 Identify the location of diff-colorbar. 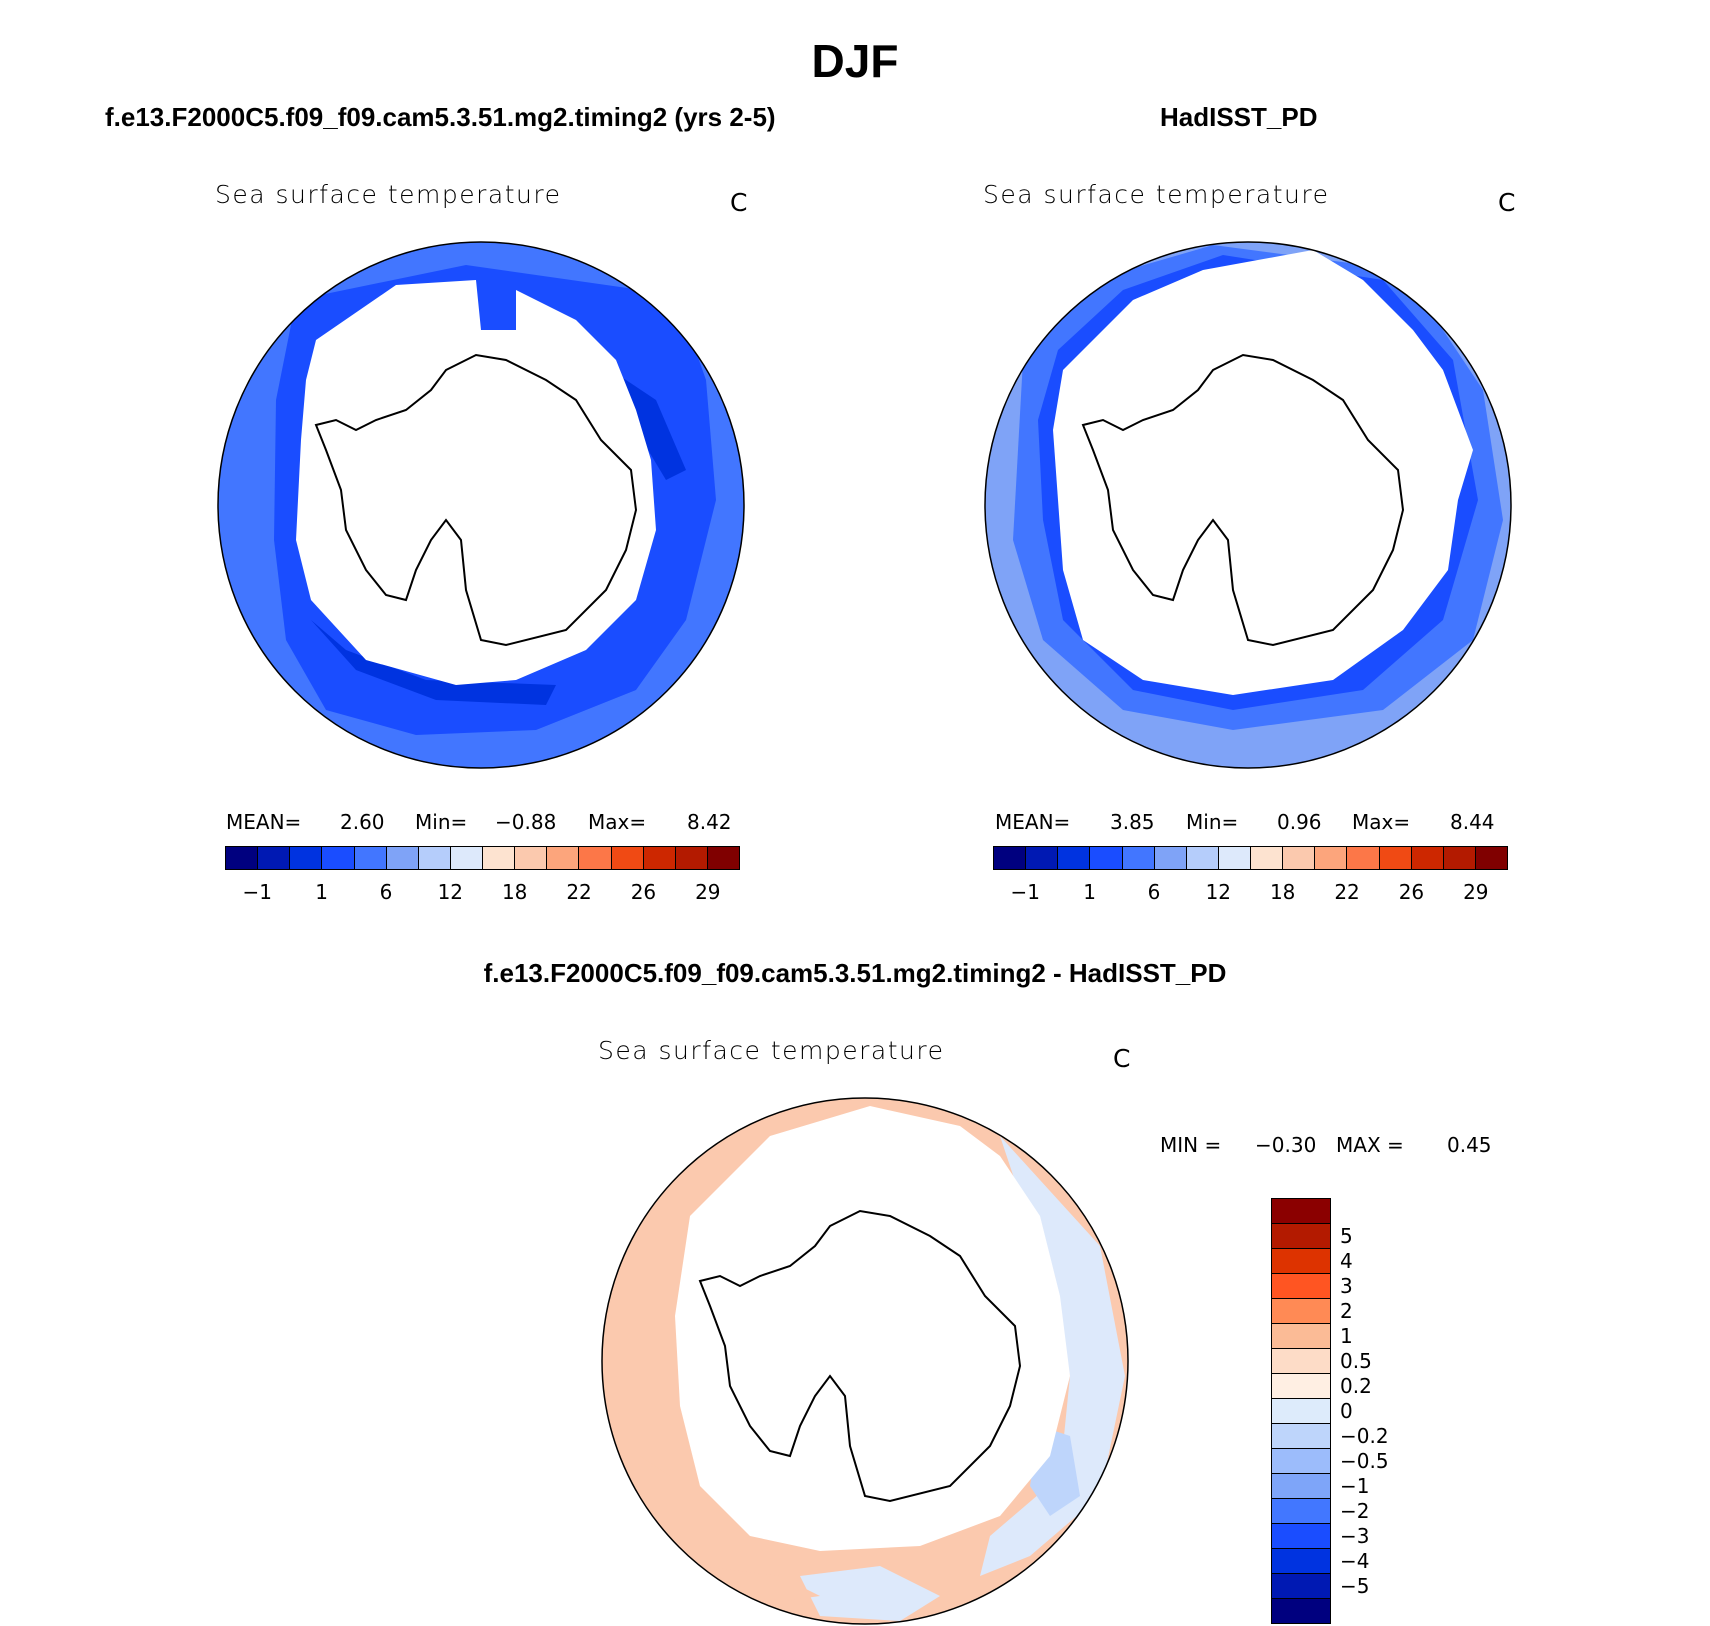
(1301, 1411).